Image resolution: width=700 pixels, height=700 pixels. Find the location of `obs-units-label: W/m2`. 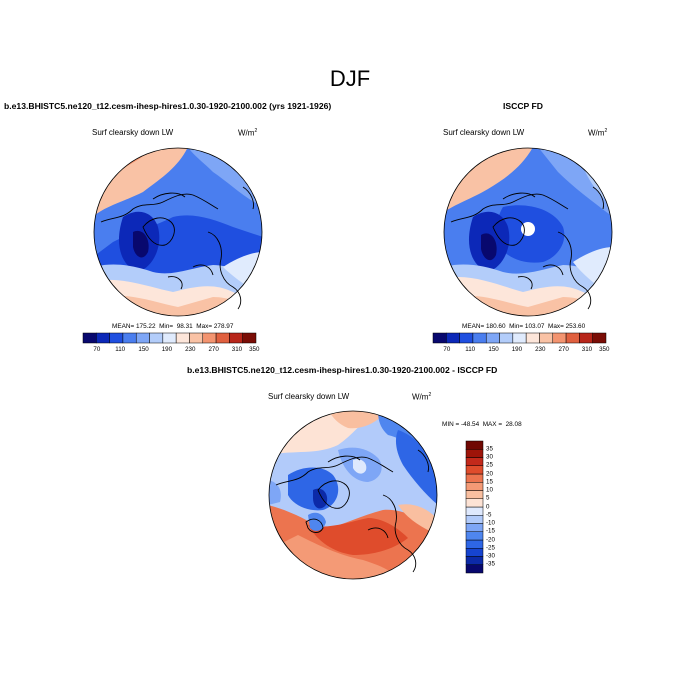

obs-units-label: W/m2 is located at coordinates (598, 133).